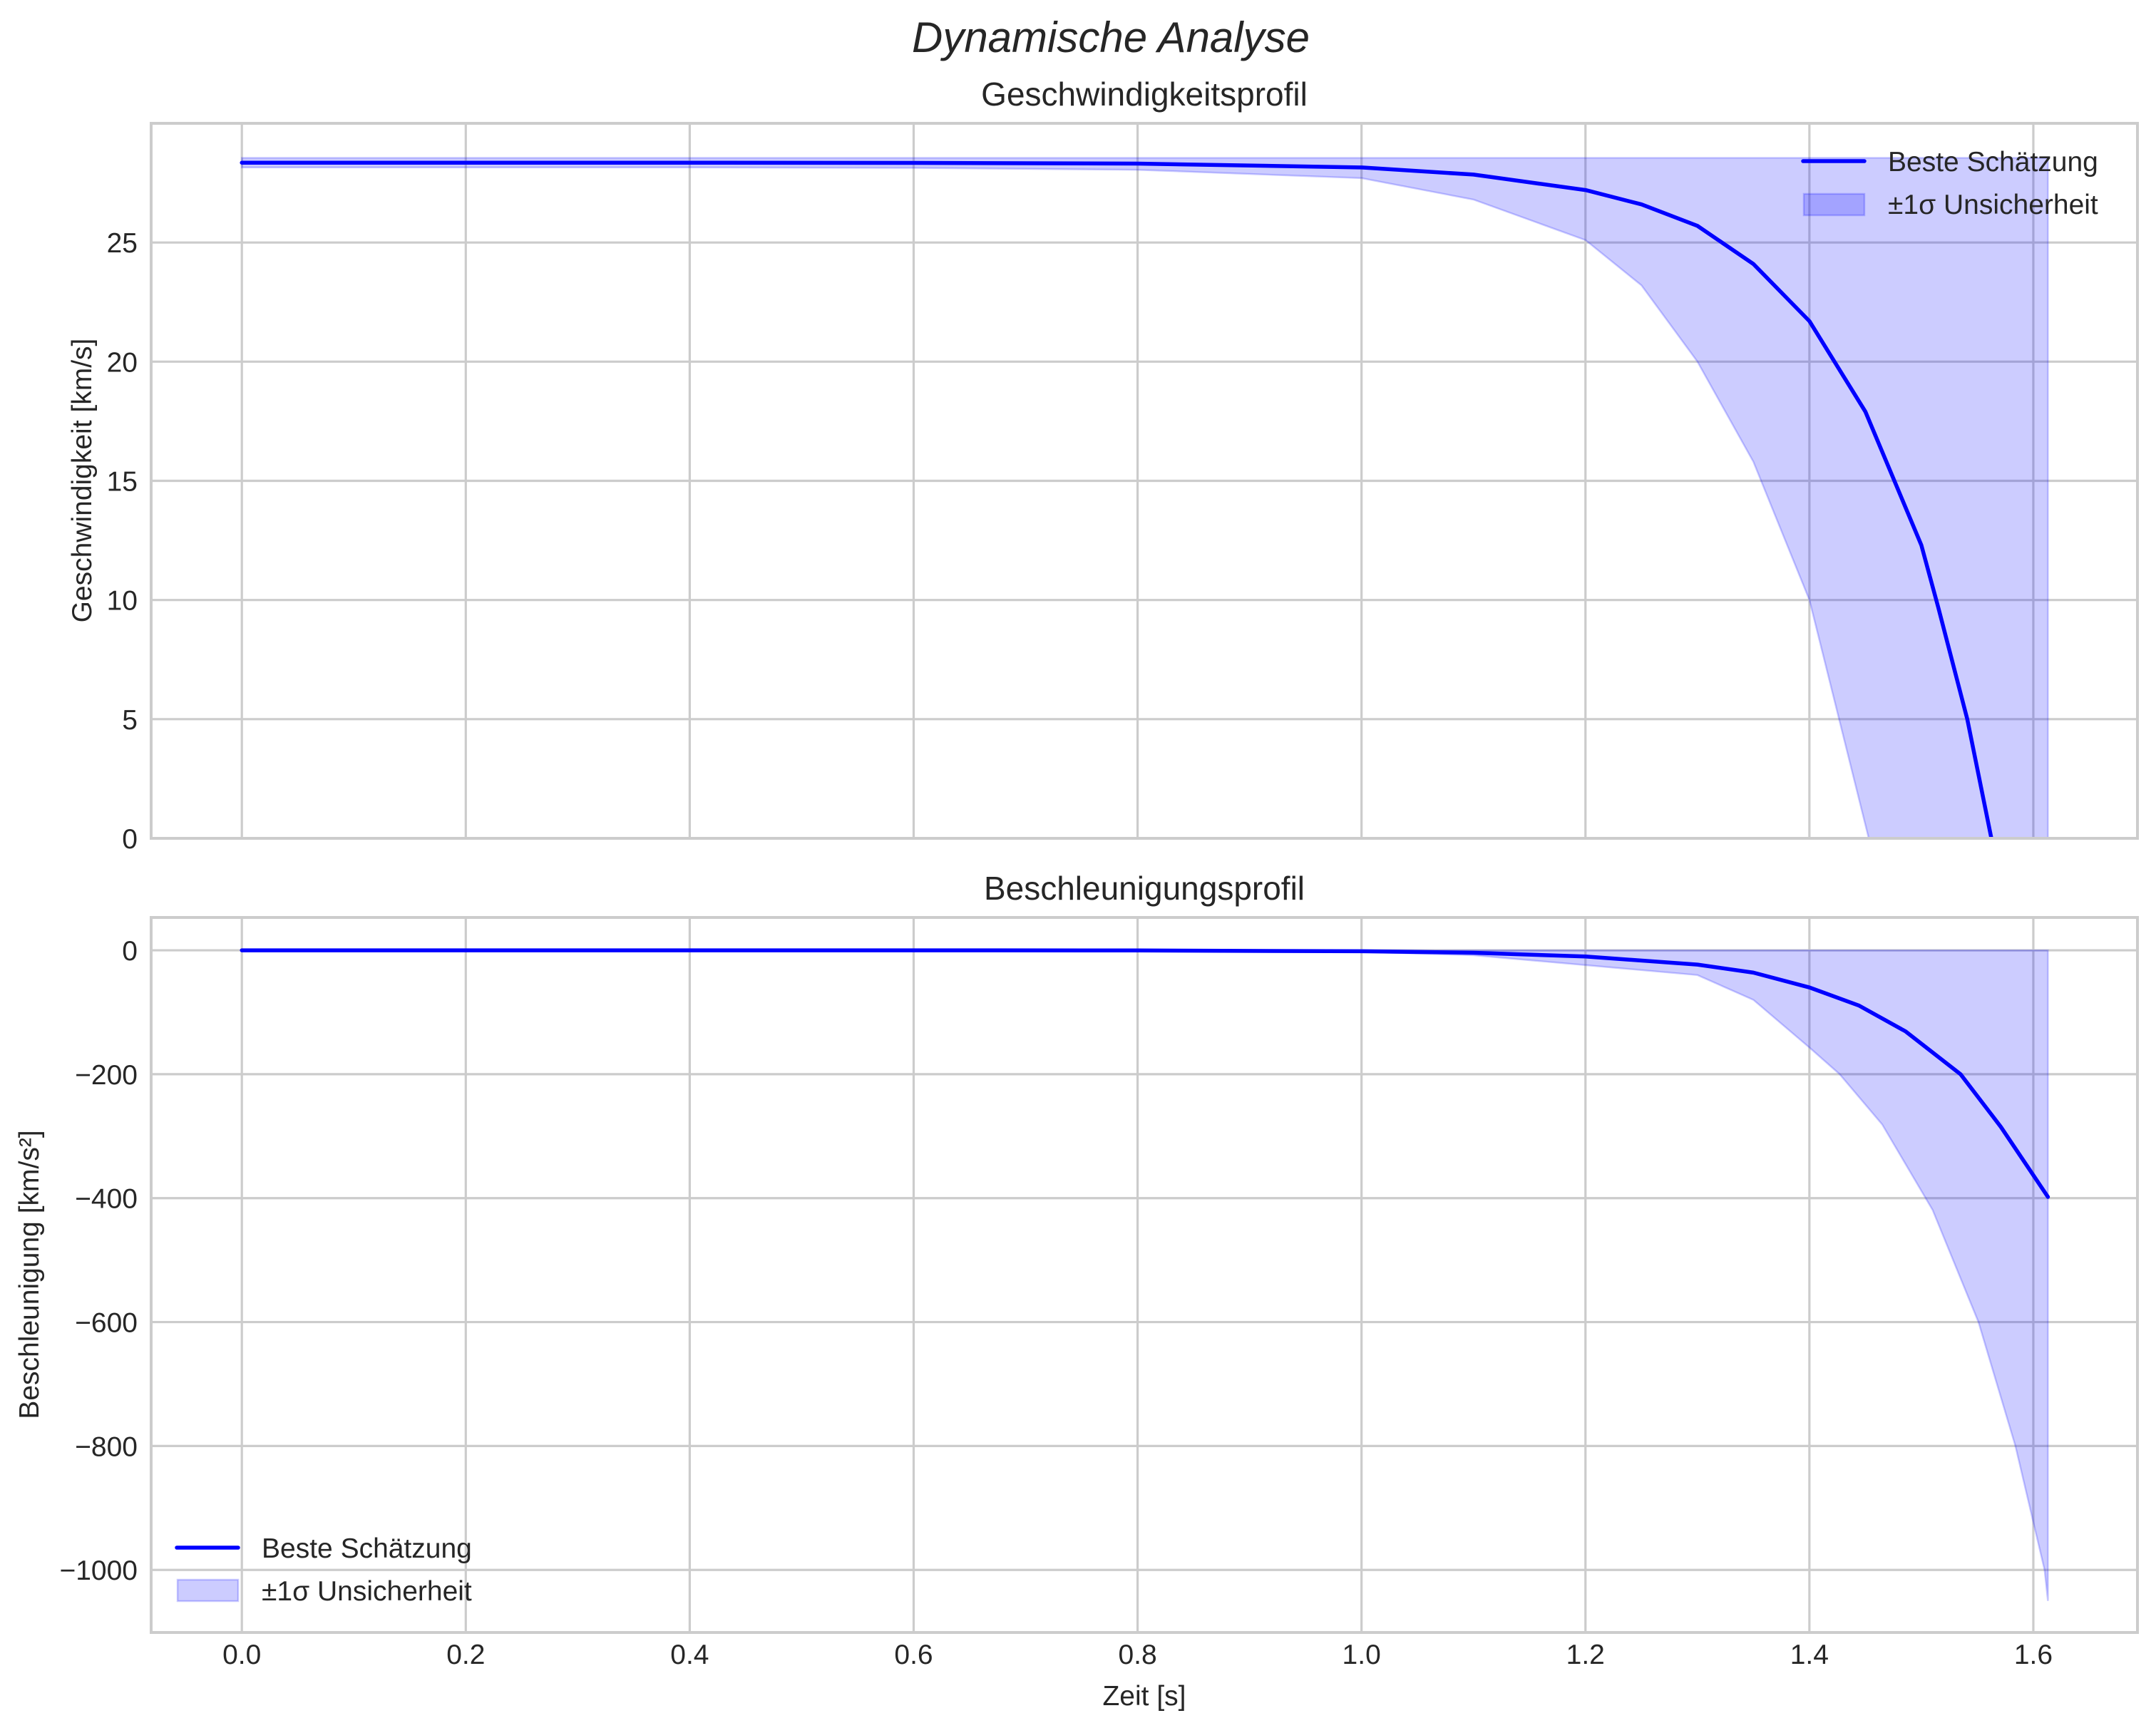 This screenshot has width=2156, height=1728. What do you see at coordinates (913, 1655) in the screenshot?
I see `x-tick-label: 0.6` at bounding box center [913, 1655].